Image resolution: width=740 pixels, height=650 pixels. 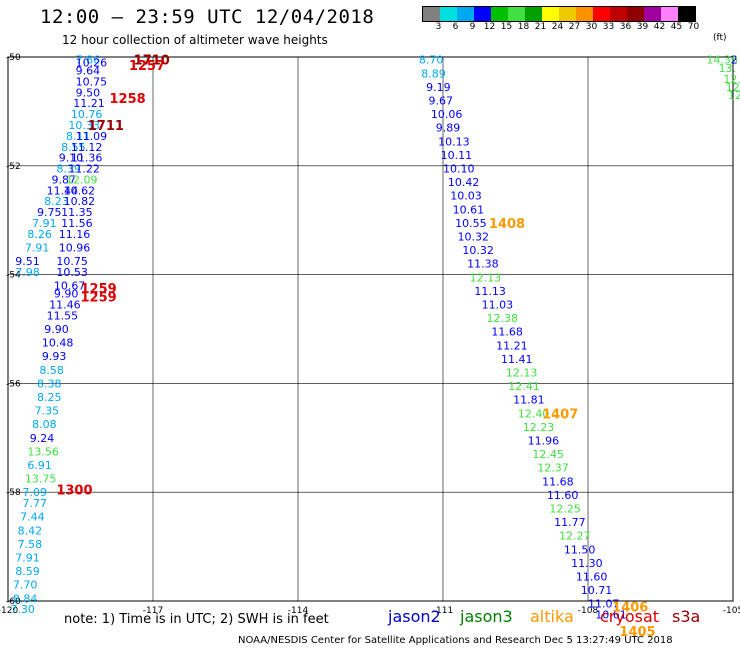 I want to click on color-scale-label: 39, so click(x=642, y=27).